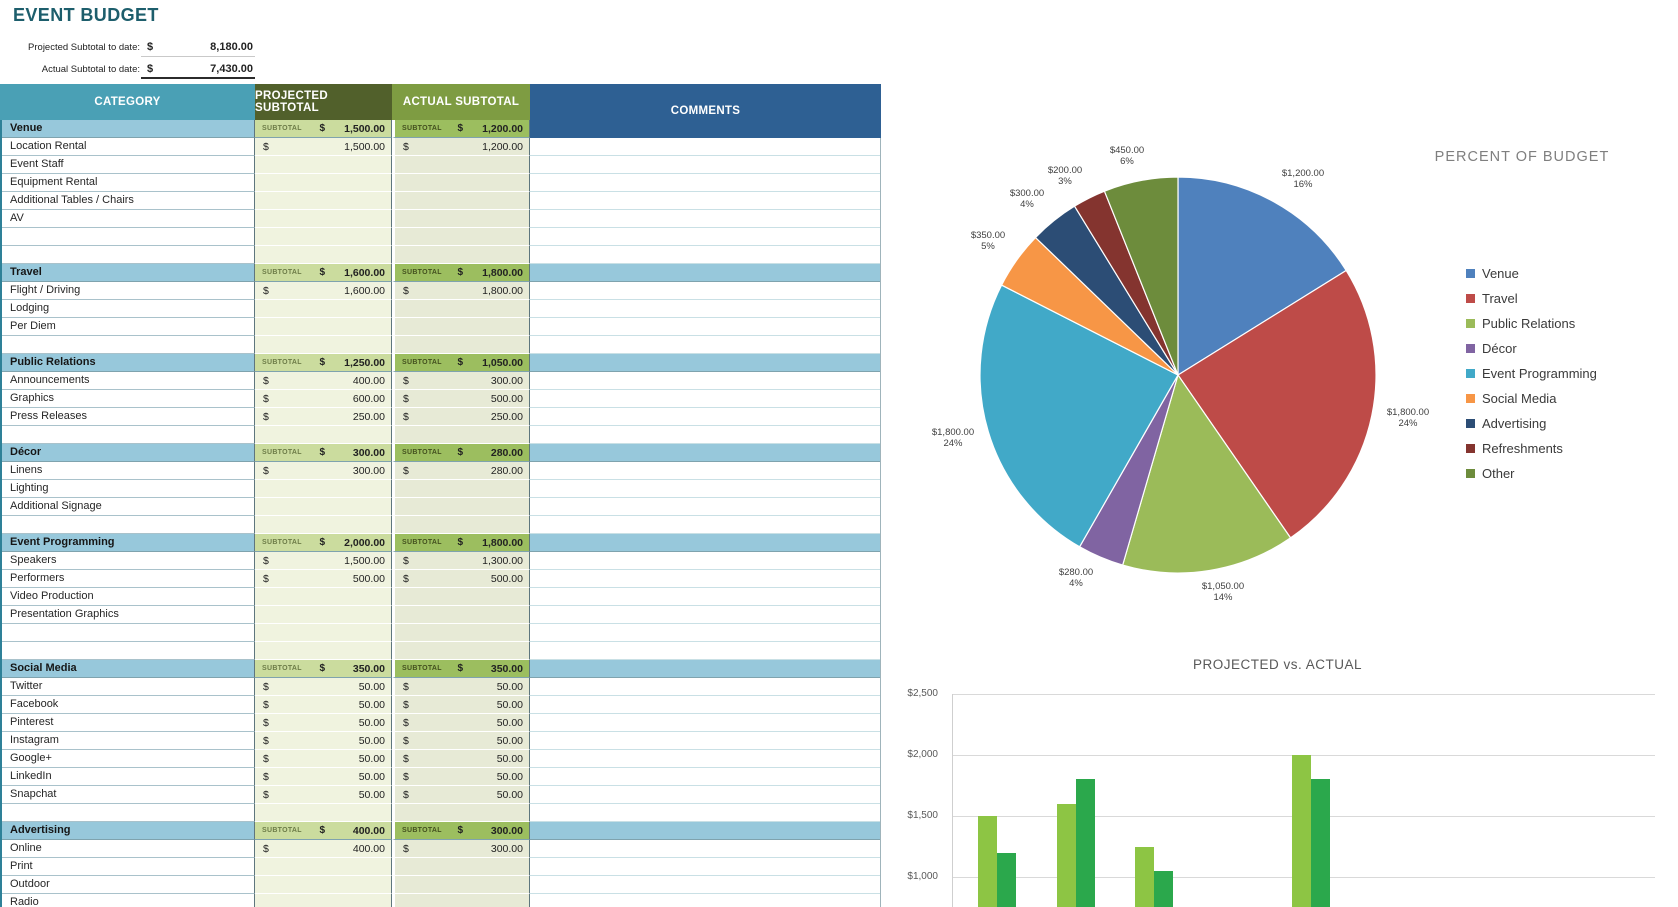 Image resolution: width=1678 pixels, height=907 pixels. Describe the element at coordinates (461, 291) in the screenshot. I see `cell-actual-value: $1,800.00` at that location.